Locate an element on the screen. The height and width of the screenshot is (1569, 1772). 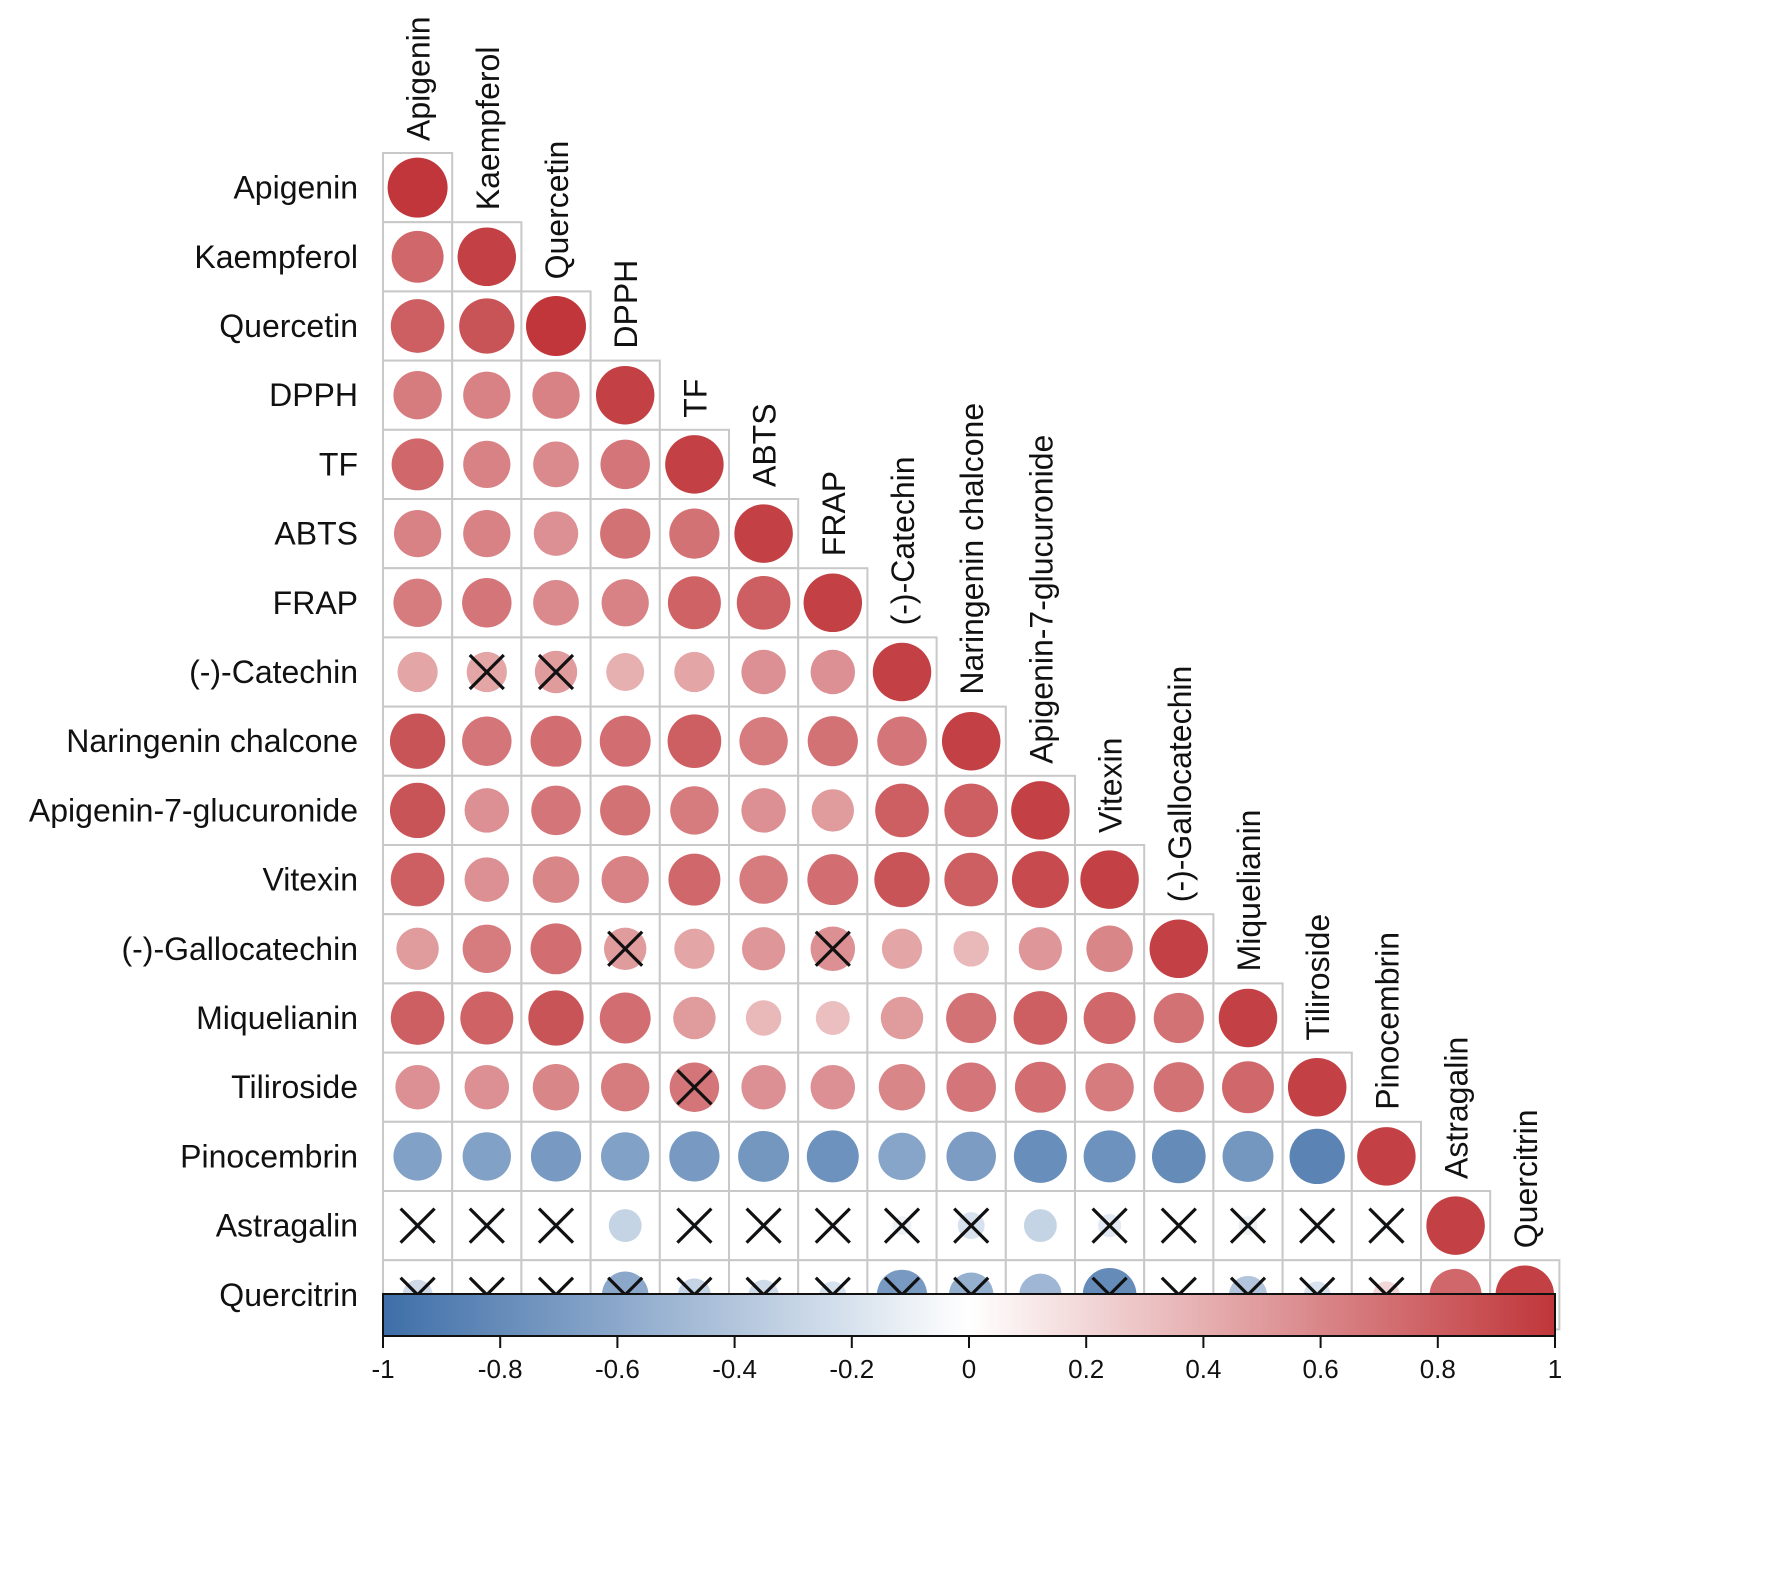
column-label: Apigenin-7-glucuronide is located at coordinates (1041, 599).